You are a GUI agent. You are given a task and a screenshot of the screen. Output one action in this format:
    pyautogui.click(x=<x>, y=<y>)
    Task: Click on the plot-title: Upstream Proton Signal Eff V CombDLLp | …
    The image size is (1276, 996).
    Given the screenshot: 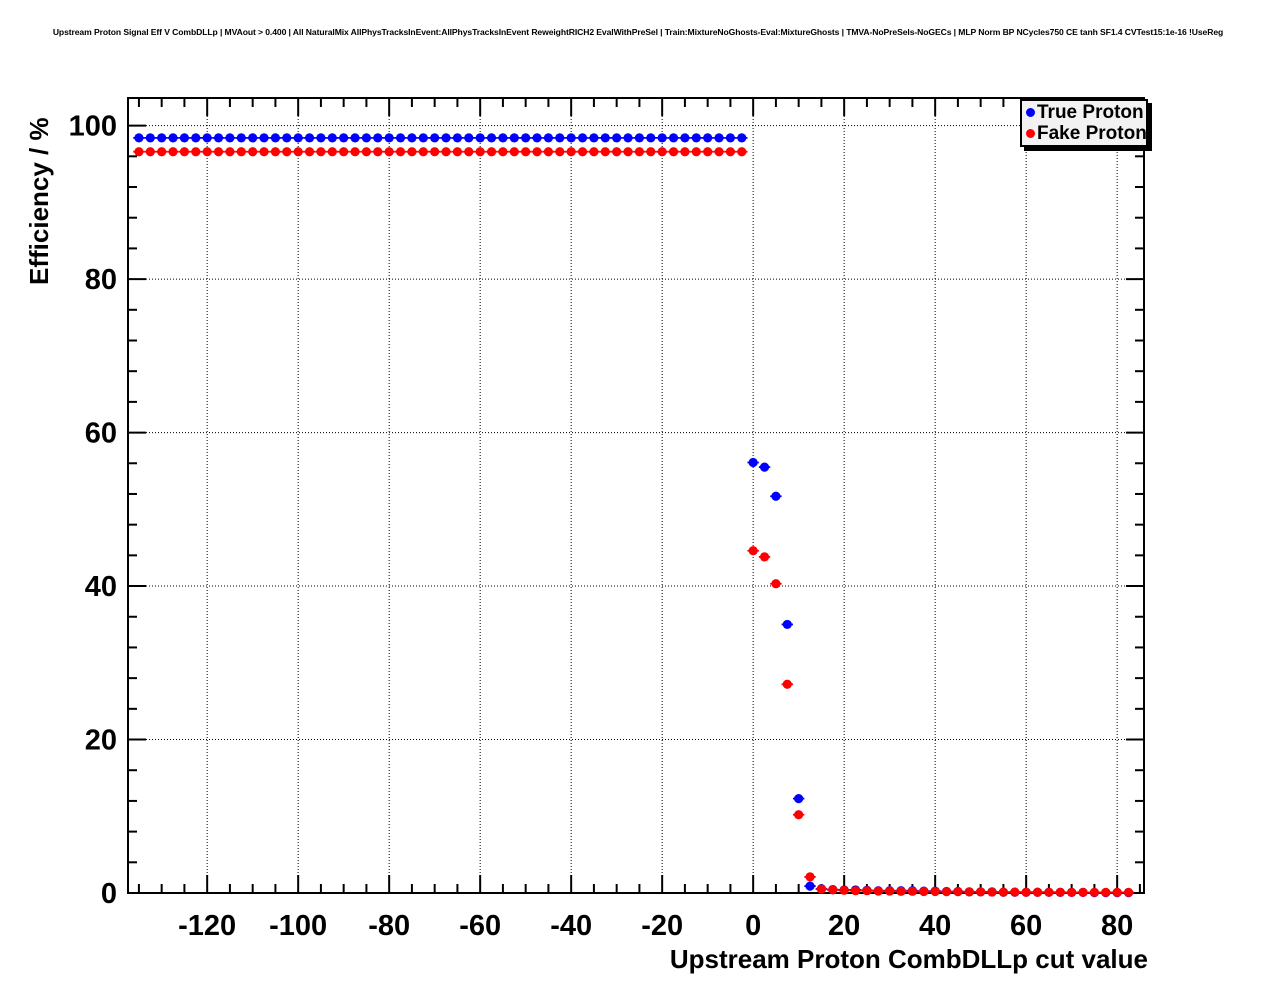 What is the action you would take?
    pyautogui.click(x=638, y=32)
    